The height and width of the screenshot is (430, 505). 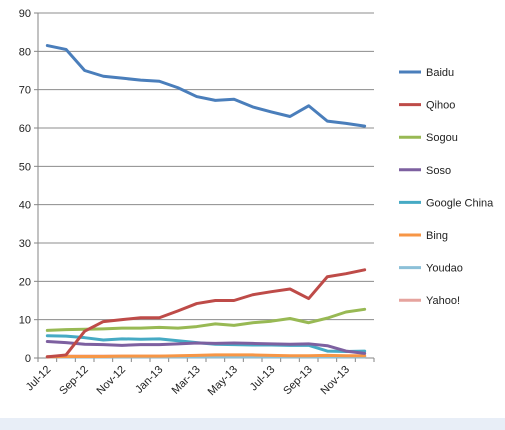 What do you see at coordinates (437, 236) in the screenshot?
I see `legend-label-bing: Bing` at bounding box center [437, 236].